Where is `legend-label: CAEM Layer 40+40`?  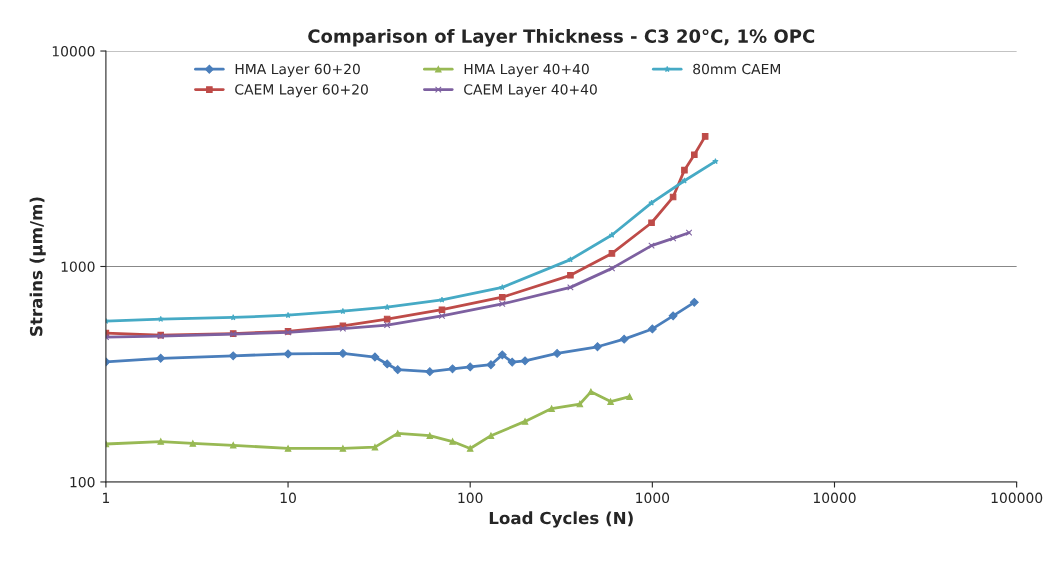
legend-label: CAEM Layer 40+40 is located at coordinates (530, 91).